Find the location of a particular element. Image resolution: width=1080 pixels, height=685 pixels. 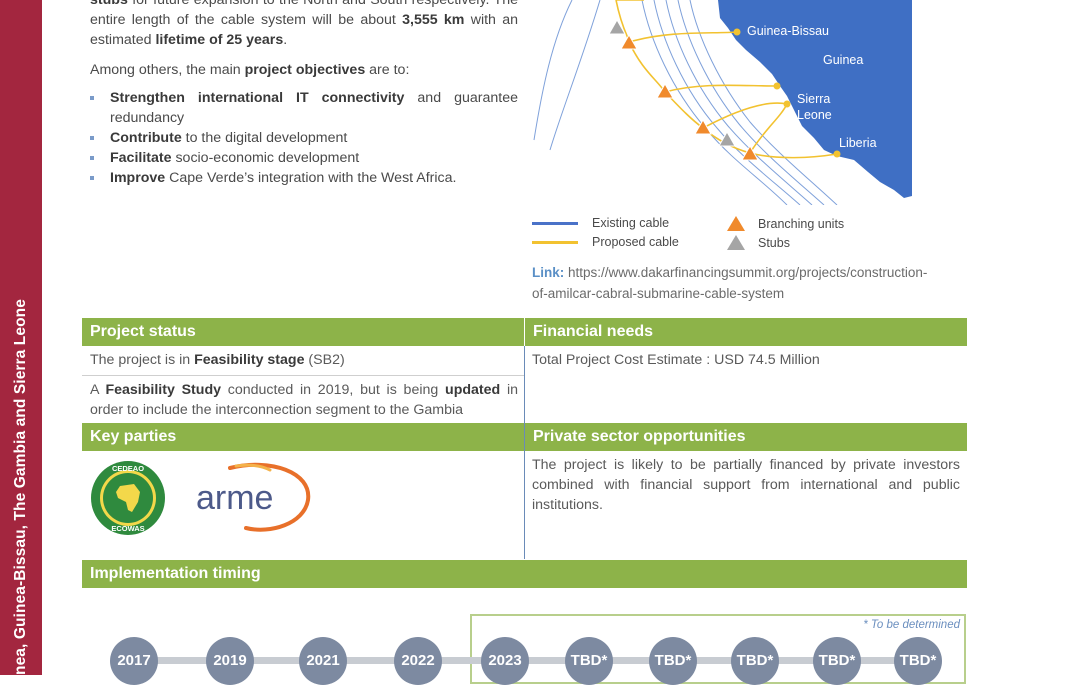

intro-bold-stubs: stubs is located at coordinates (109, 4).